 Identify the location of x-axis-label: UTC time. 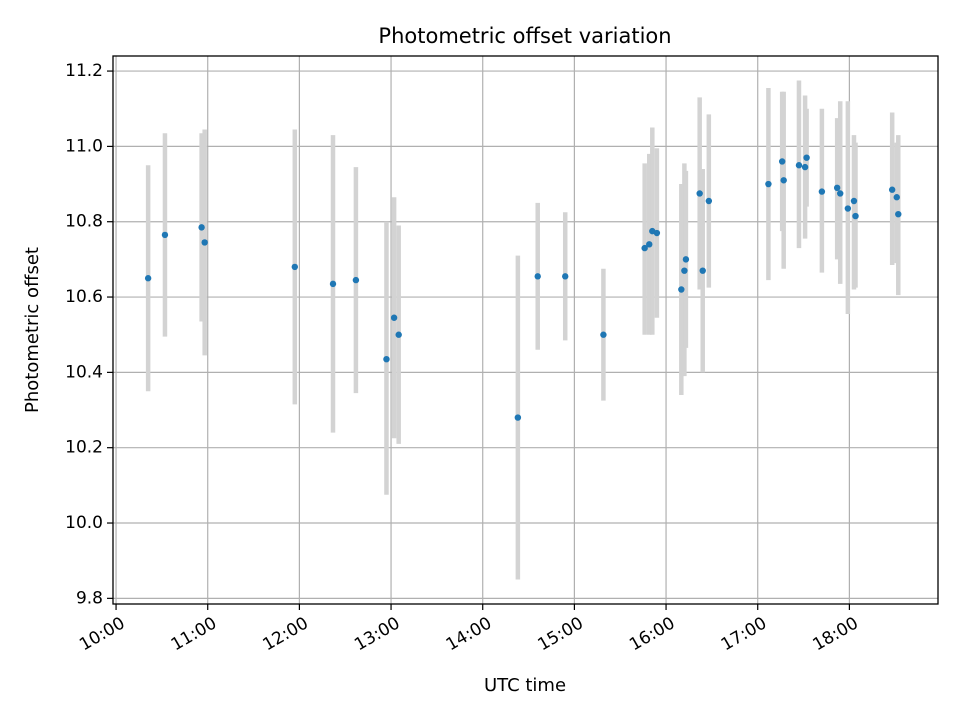
(525, 685).